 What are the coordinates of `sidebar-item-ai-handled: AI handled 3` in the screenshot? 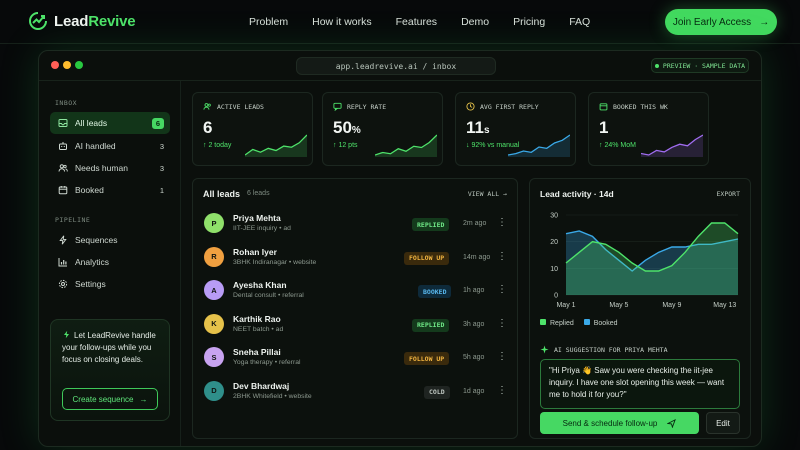 It's located at (110, 146).